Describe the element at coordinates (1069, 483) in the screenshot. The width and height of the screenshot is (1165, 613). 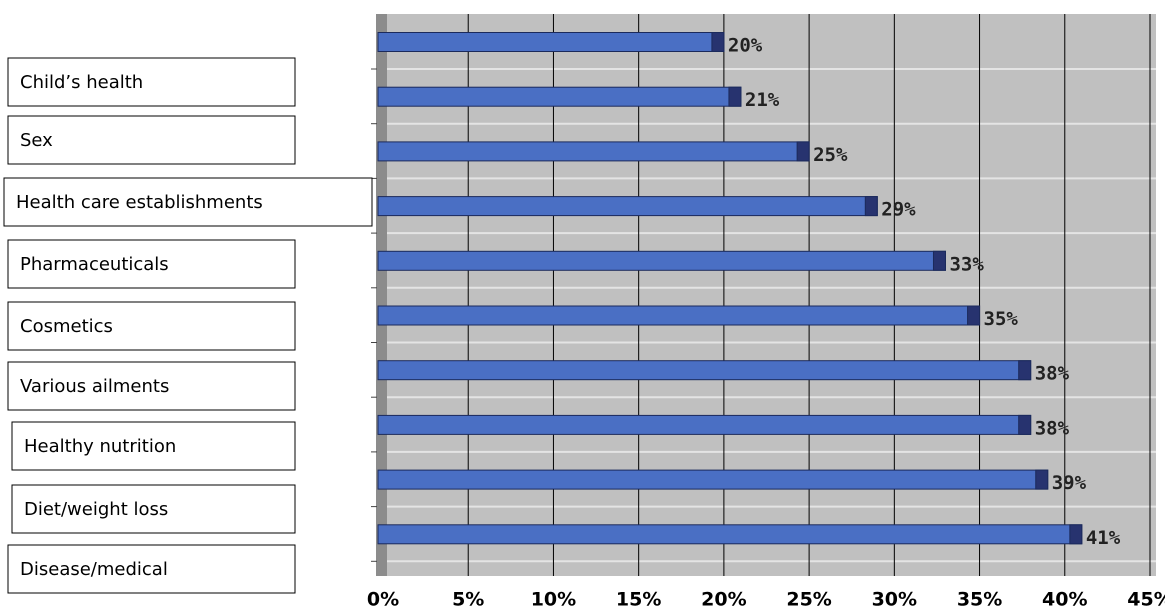
I see `value-label: 39%` at that location.